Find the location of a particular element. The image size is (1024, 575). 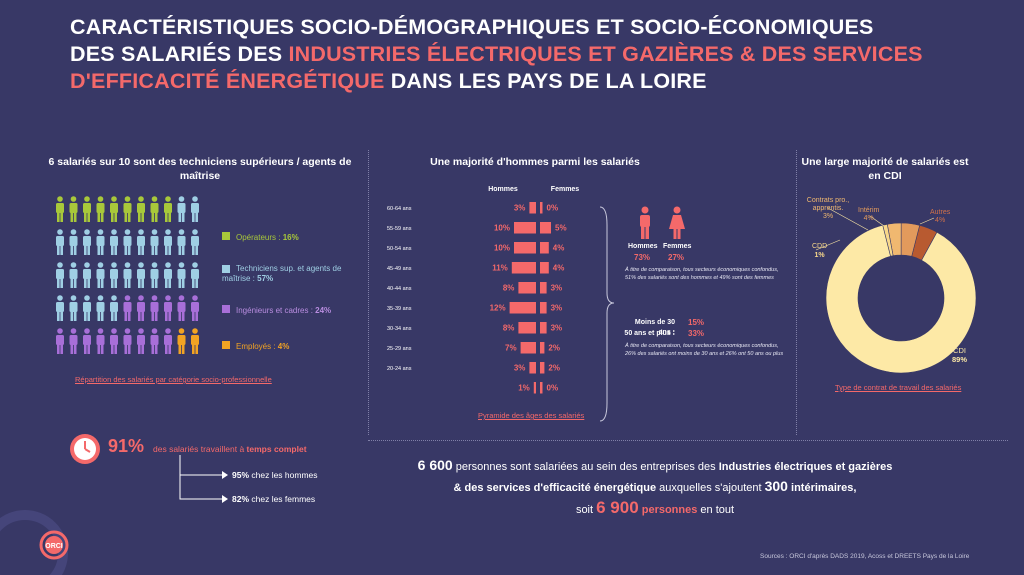

pyramid-label-women: 2% is located at coordinates (554, 348).